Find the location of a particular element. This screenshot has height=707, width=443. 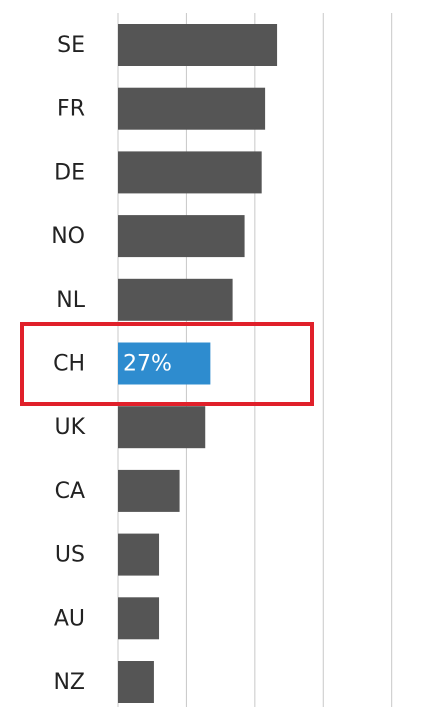

category-label: UK is located at coordinates (69, 427).